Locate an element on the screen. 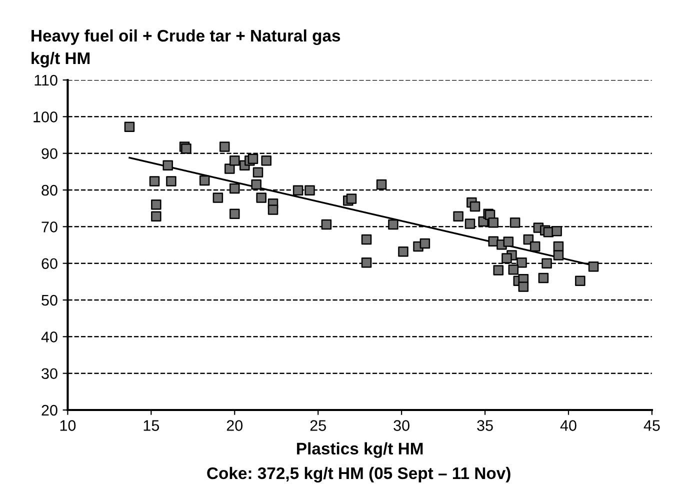 Image resolution: width=677 pixels, height=500 pixels. x-tick-label: 15 is located at coordinates (152, 425).